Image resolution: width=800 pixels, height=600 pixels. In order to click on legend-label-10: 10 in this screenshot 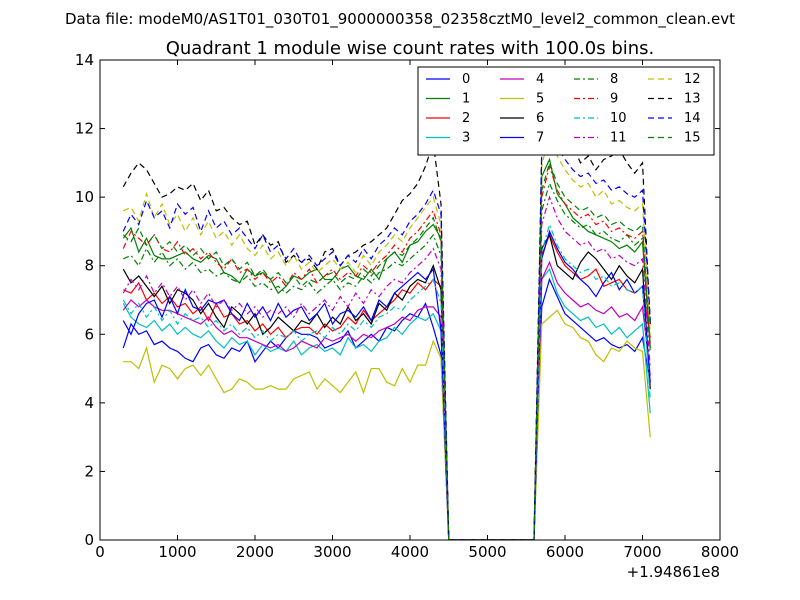, I will do `click(618, 118)`.